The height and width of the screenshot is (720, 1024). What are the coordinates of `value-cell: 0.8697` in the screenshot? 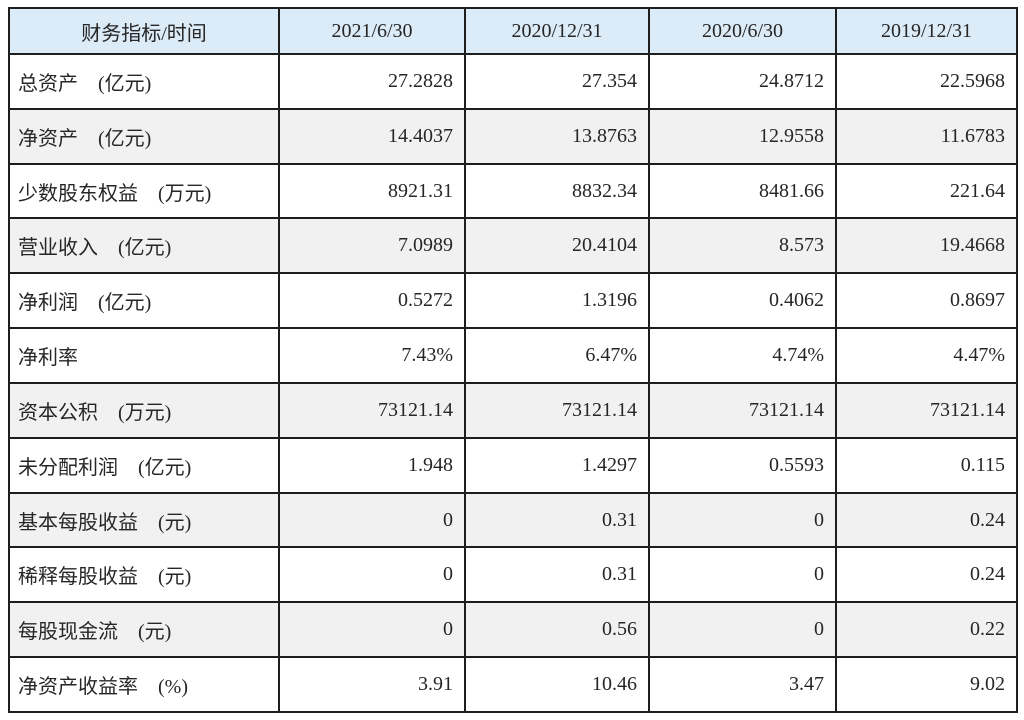 It's located at (926, 301).